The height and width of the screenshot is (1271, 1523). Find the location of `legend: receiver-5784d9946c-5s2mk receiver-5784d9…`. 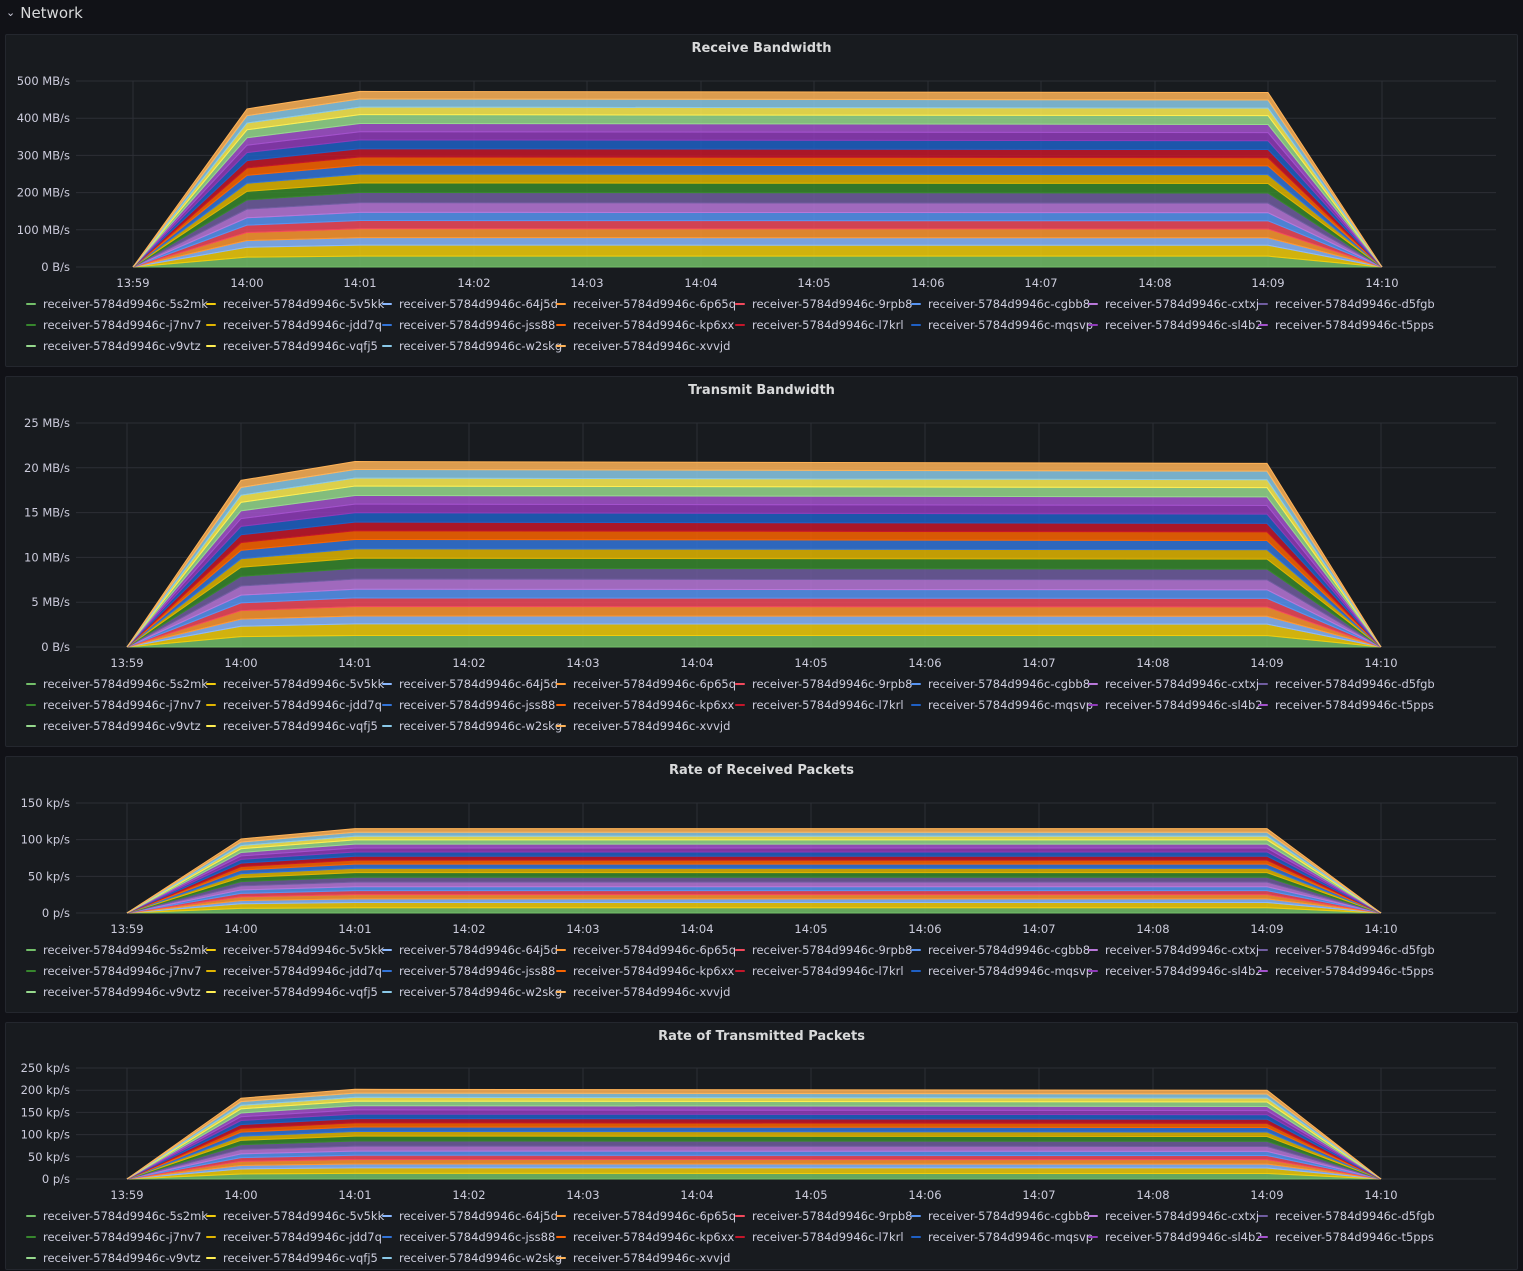

legend: receiver-5784d9946c-5s2mk receiver-5784d9… is located at coordinates (766, 711).